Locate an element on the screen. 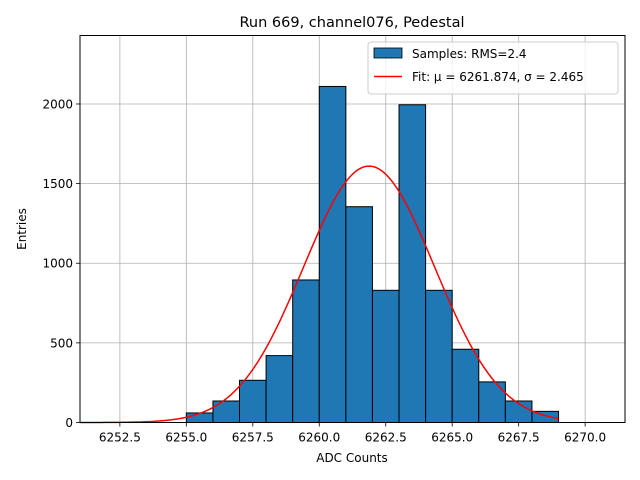 Image resolution: width=640 pixels, height=480 pixels. x-tick-label: 6260.0 is located at coordinates (319, 438).